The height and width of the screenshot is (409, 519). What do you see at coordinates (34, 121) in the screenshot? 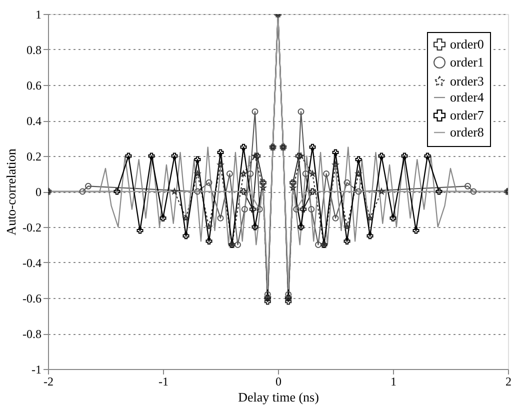
I see `y-tick-label: 0.4` at bounding box center [34, 121].